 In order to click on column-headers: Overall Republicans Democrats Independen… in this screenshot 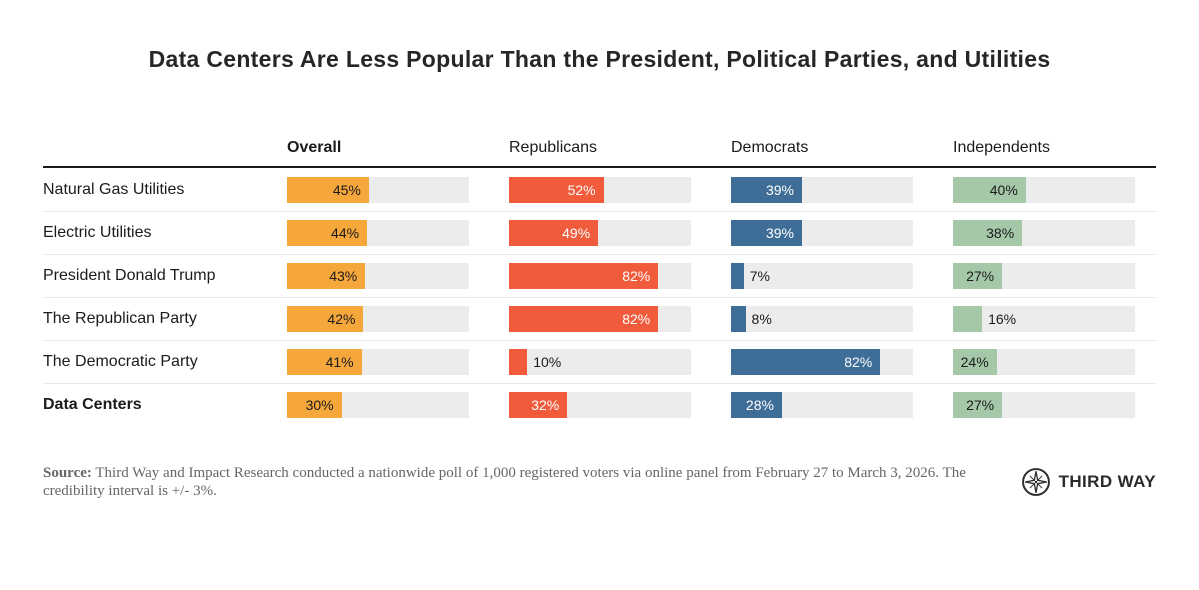, I will do `click(599, 153)`.